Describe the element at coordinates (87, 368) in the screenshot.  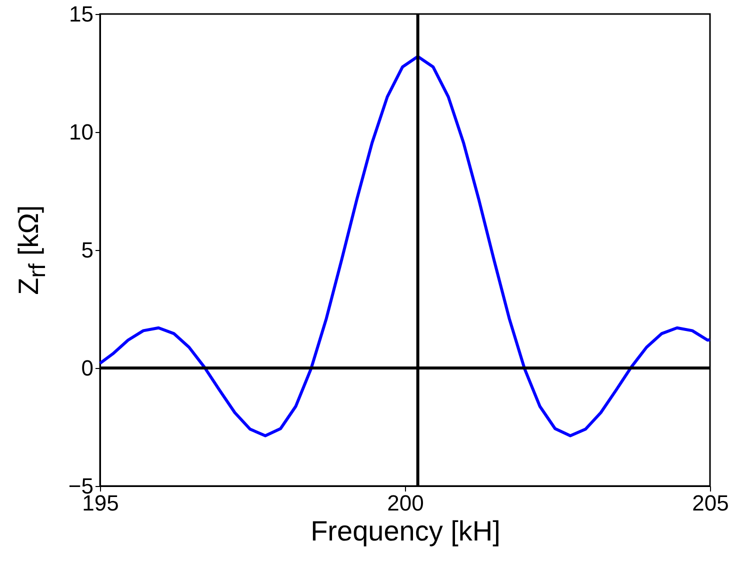
I see `y-tick-label: 0` at that location.